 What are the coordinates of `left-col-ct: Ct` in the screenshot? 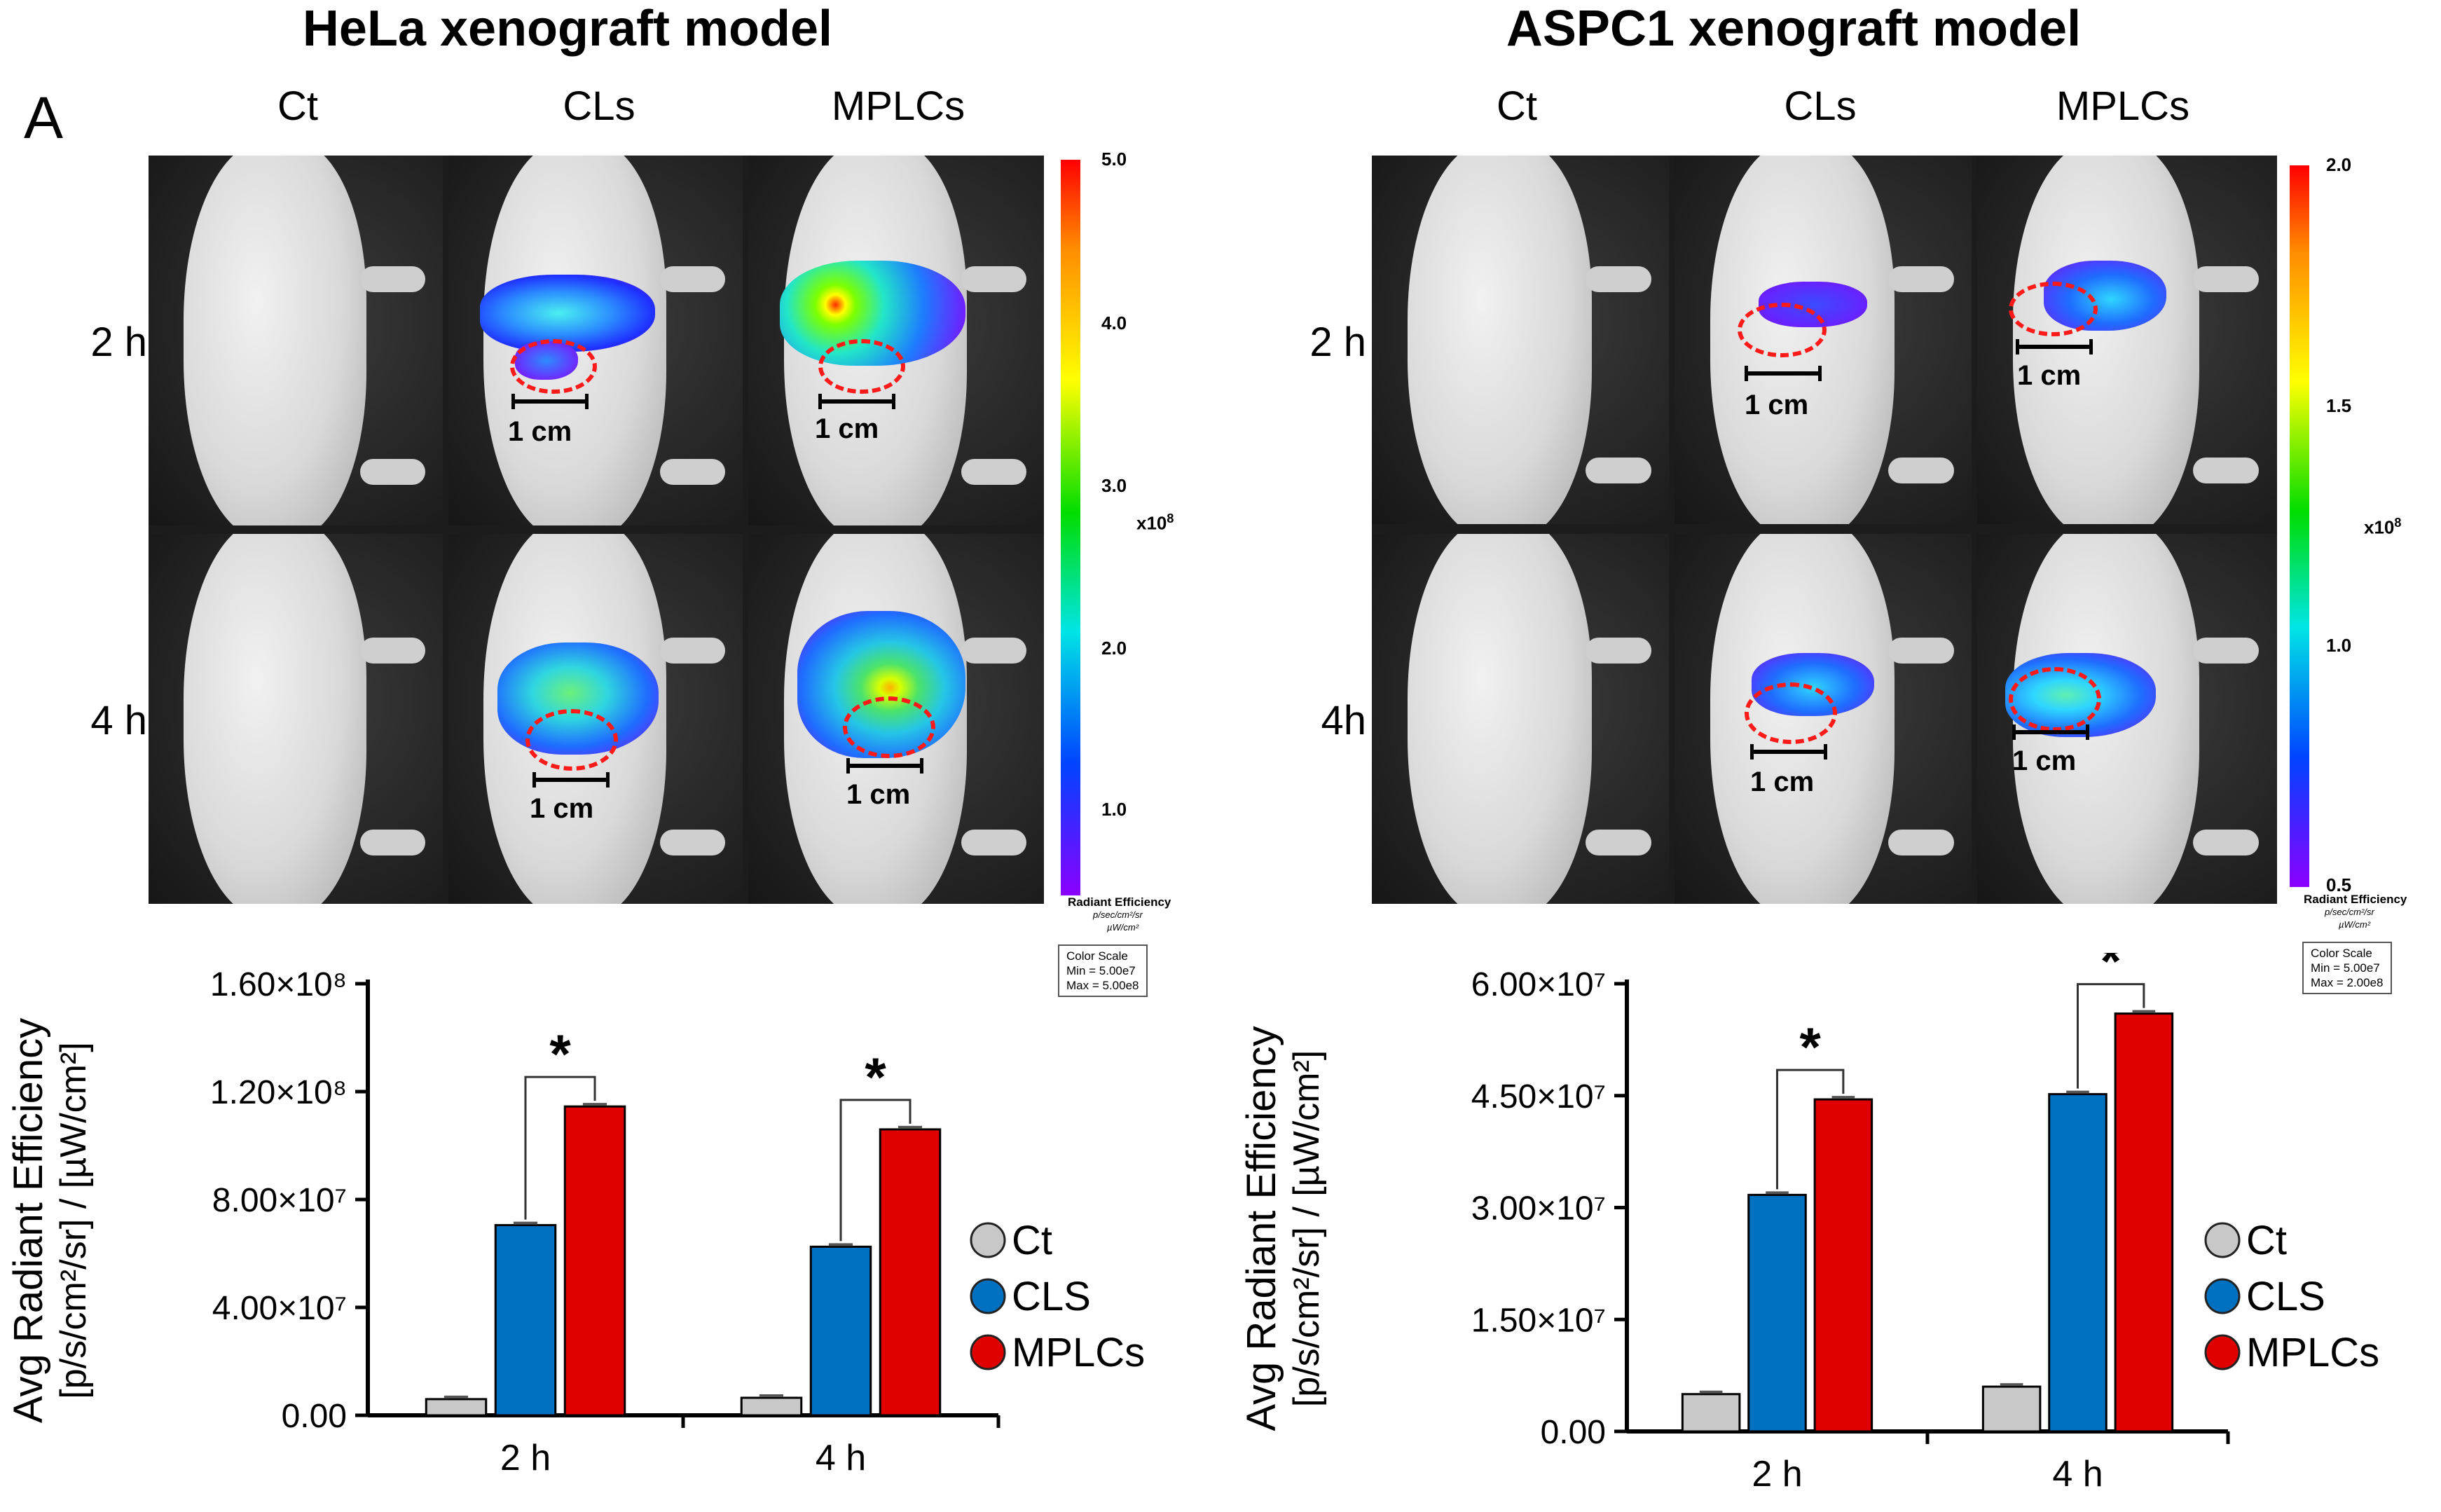 It's located at (297, 106).